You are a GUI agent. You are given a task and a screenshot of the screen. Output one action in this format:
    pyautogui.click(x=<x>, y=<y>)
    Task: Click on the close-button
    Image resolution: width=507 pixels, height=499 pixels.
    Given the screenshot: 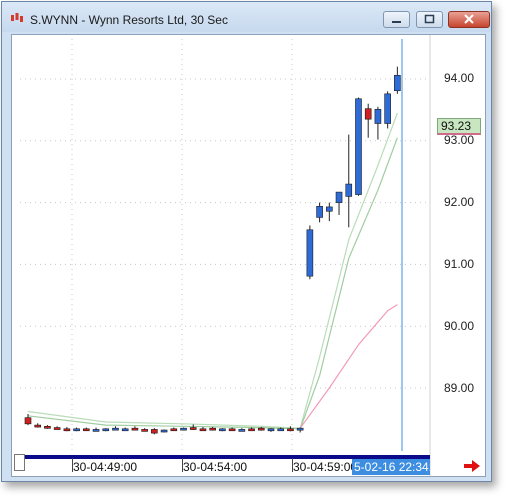 What is the action you would take?
    pyautogui.click(x=469, y=19)
    